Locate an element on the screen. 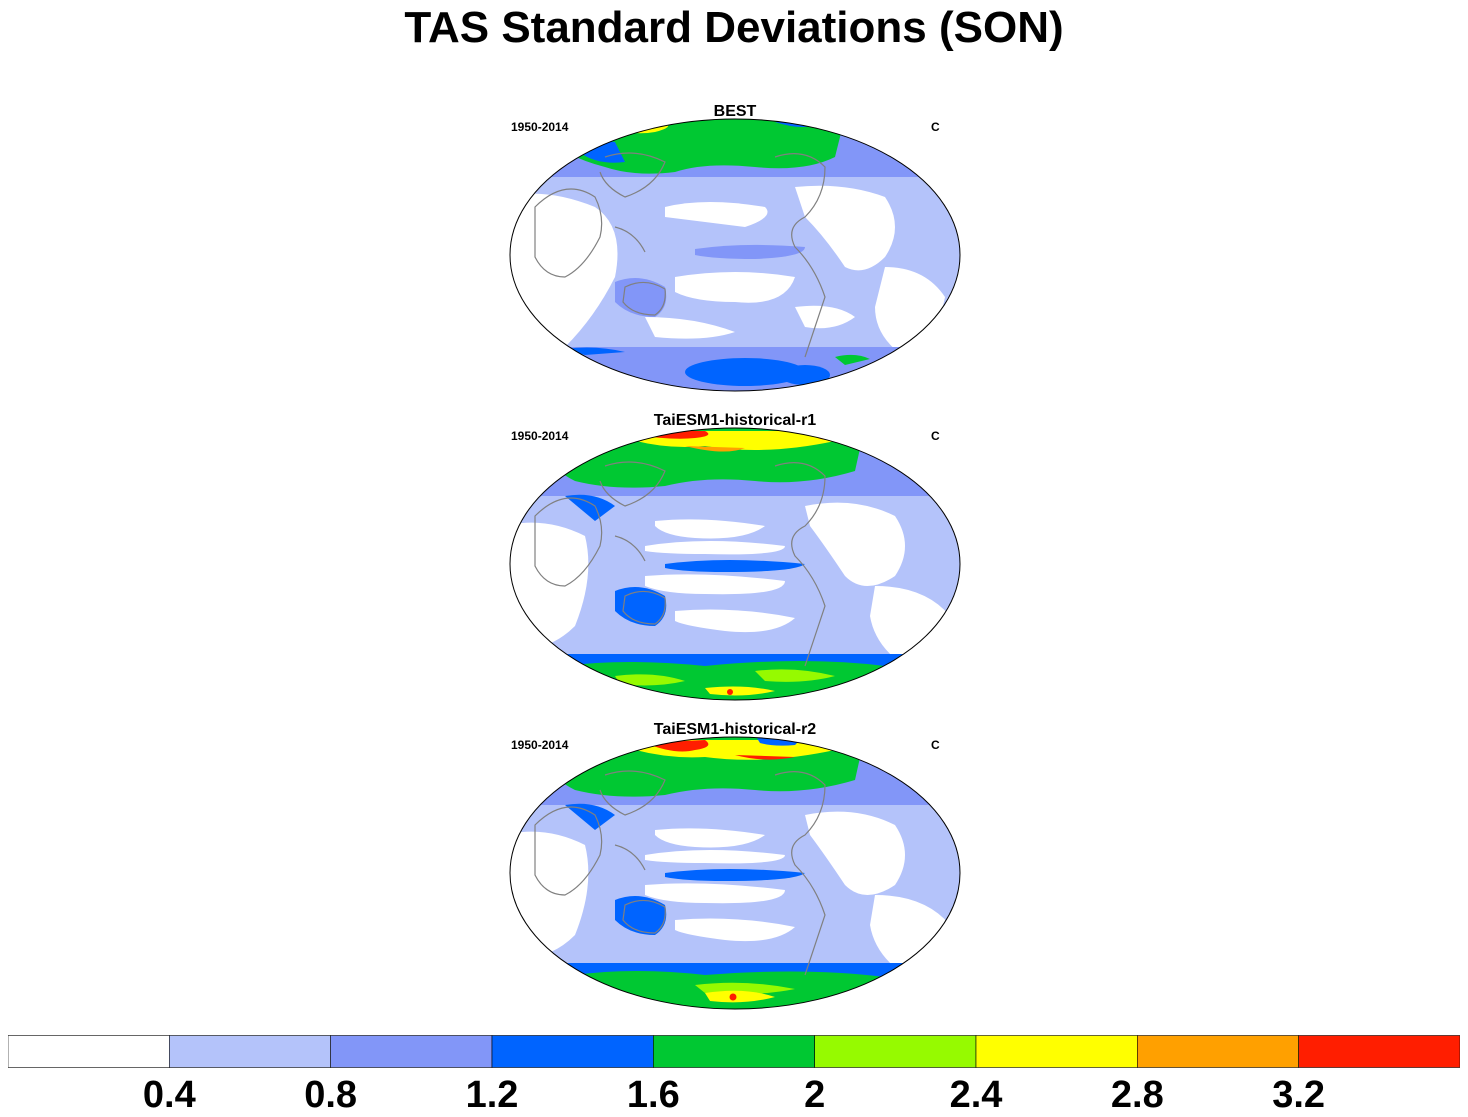  map-panel-r1: TaiESM1-historical-r1 1950-2014 C is located at coordinates (735, 569).